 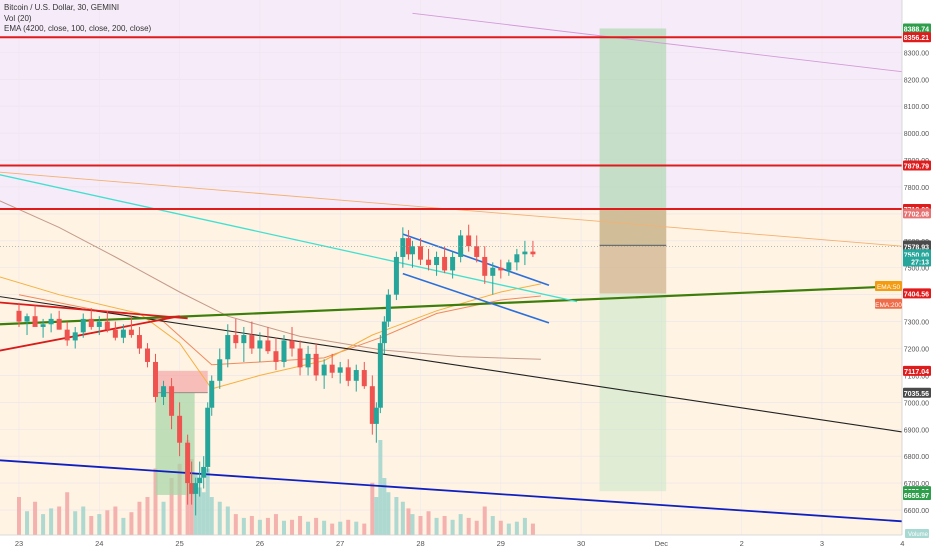 I want to click on price-axis-bg, so click(x=917, y=275).